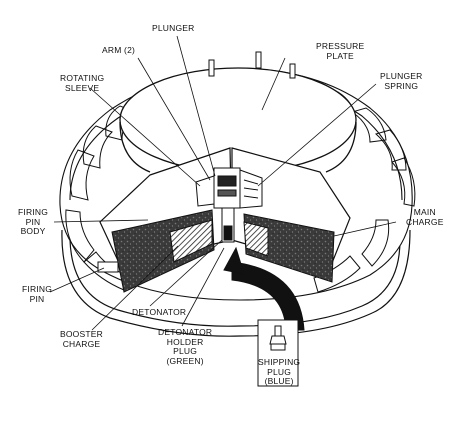 This screenshot has height=444, width=474. Describe the element at coordinates (229, 205) in the screenshot. I see `central-mechanism` at that location.